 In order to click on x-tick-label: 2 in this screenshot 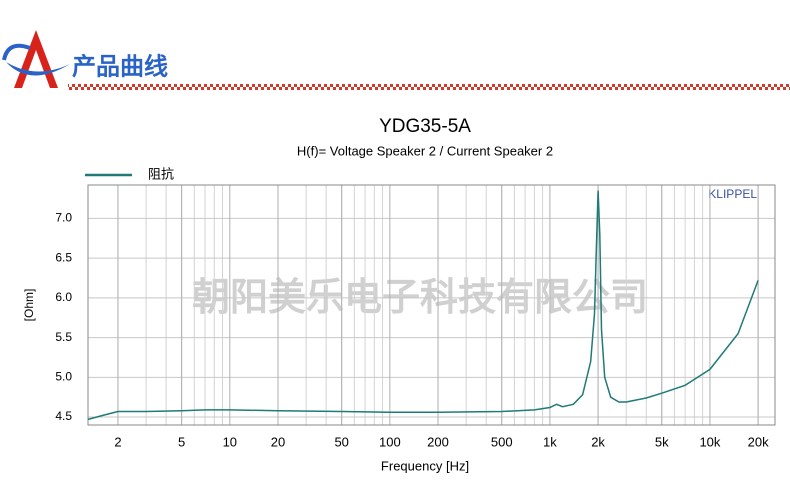, I will do `click(117, 441)`.